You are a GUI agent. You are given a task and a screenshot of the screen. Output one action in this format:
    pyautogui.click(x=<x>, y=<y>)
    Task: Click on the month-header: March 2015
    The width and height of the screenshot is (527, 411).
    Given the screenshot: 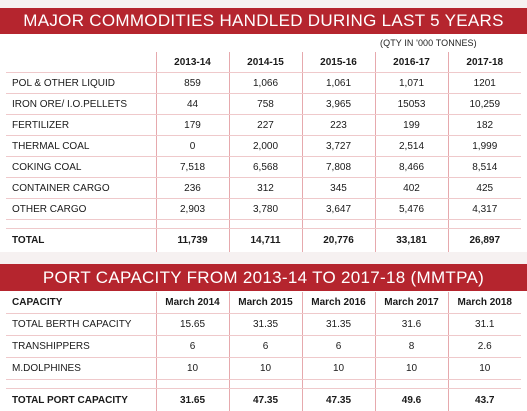 What is the action you would take?
    pyautogui.click(x=265, y=303)
    